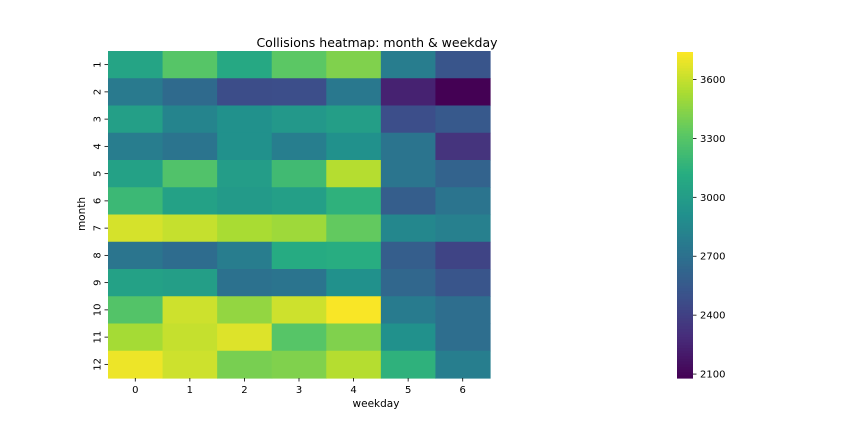 The height and width of the screenshot is (432, 864). I want to click on heatmap-cell-m3-d3, so click(299, 119).